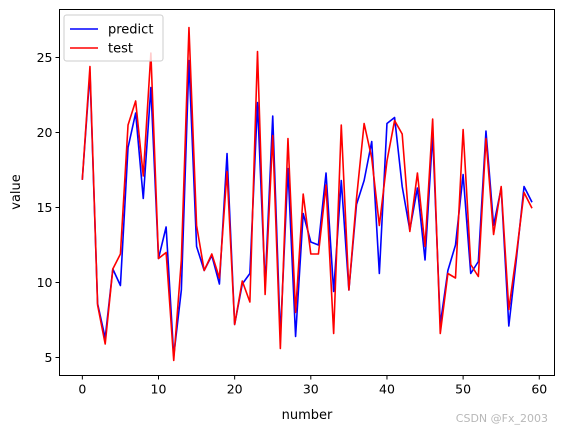  What do you see at coordinates (16, 192) in the screenshot?
I see `y-axis-label: value` at bounding box center [16, 192].